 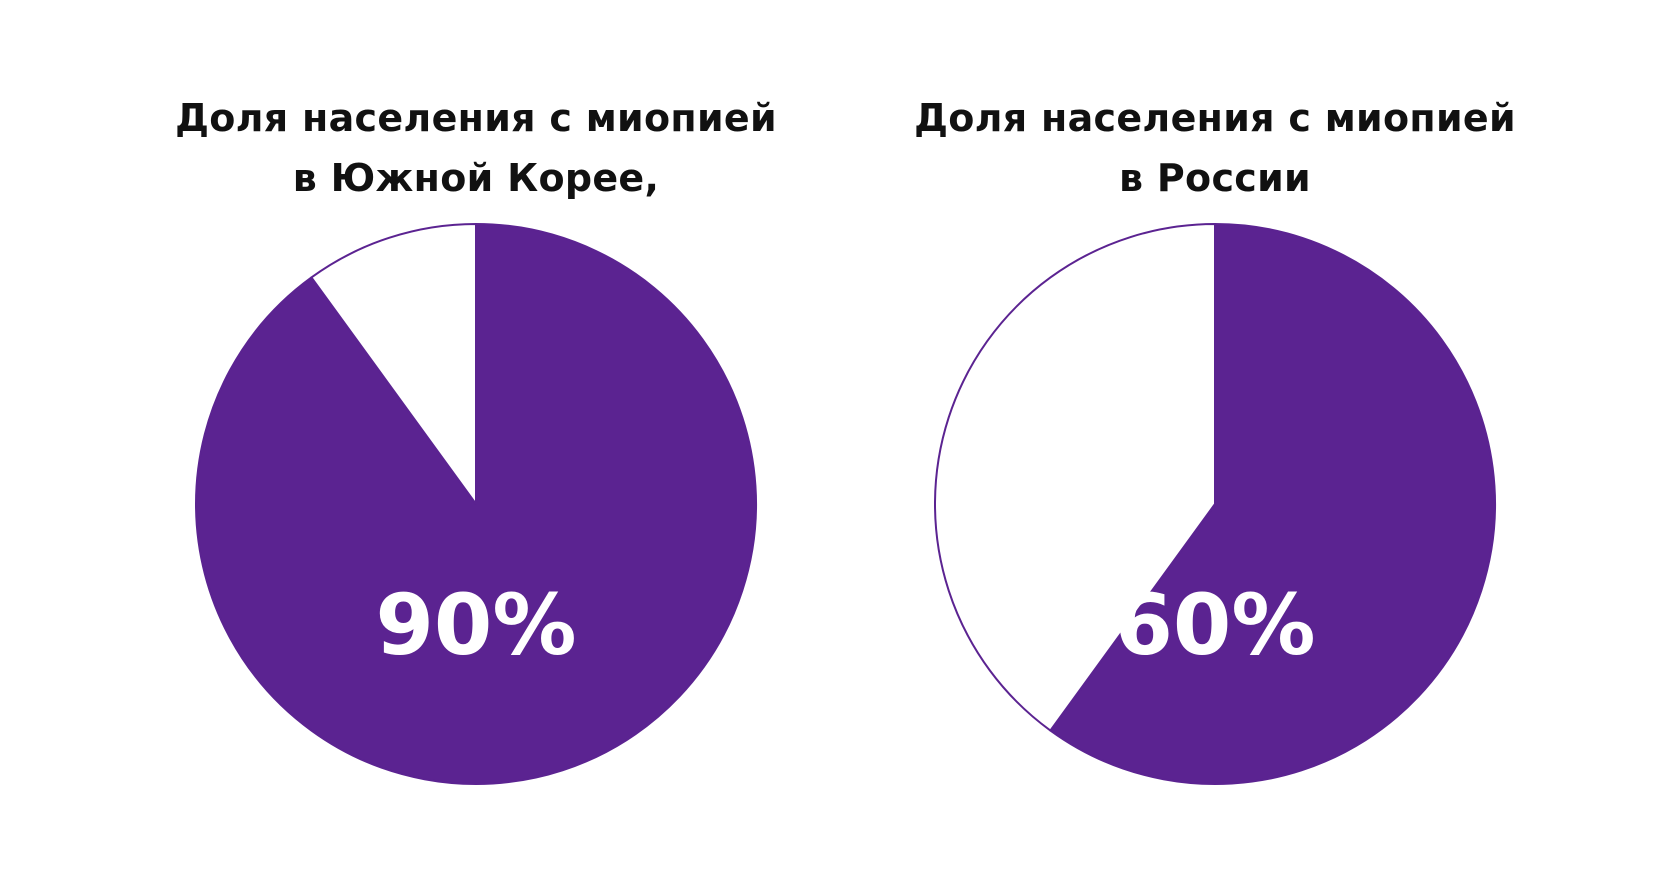 I want to click on percent-label: 60%, so click(x=1214, y=625).